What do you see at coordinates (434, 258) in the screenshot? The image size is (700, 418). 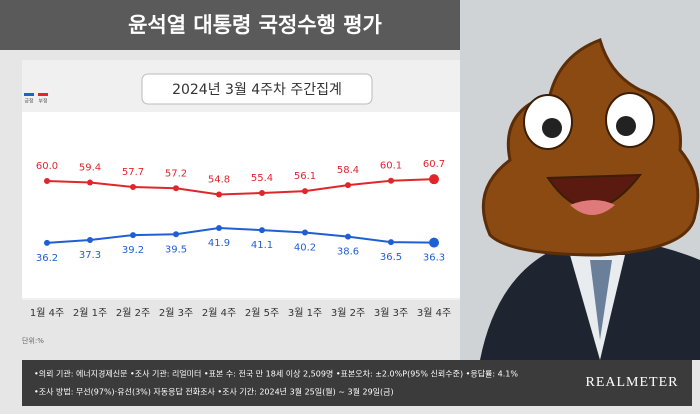 I see `data-label: 36.3` at bounding box center [434, 258].